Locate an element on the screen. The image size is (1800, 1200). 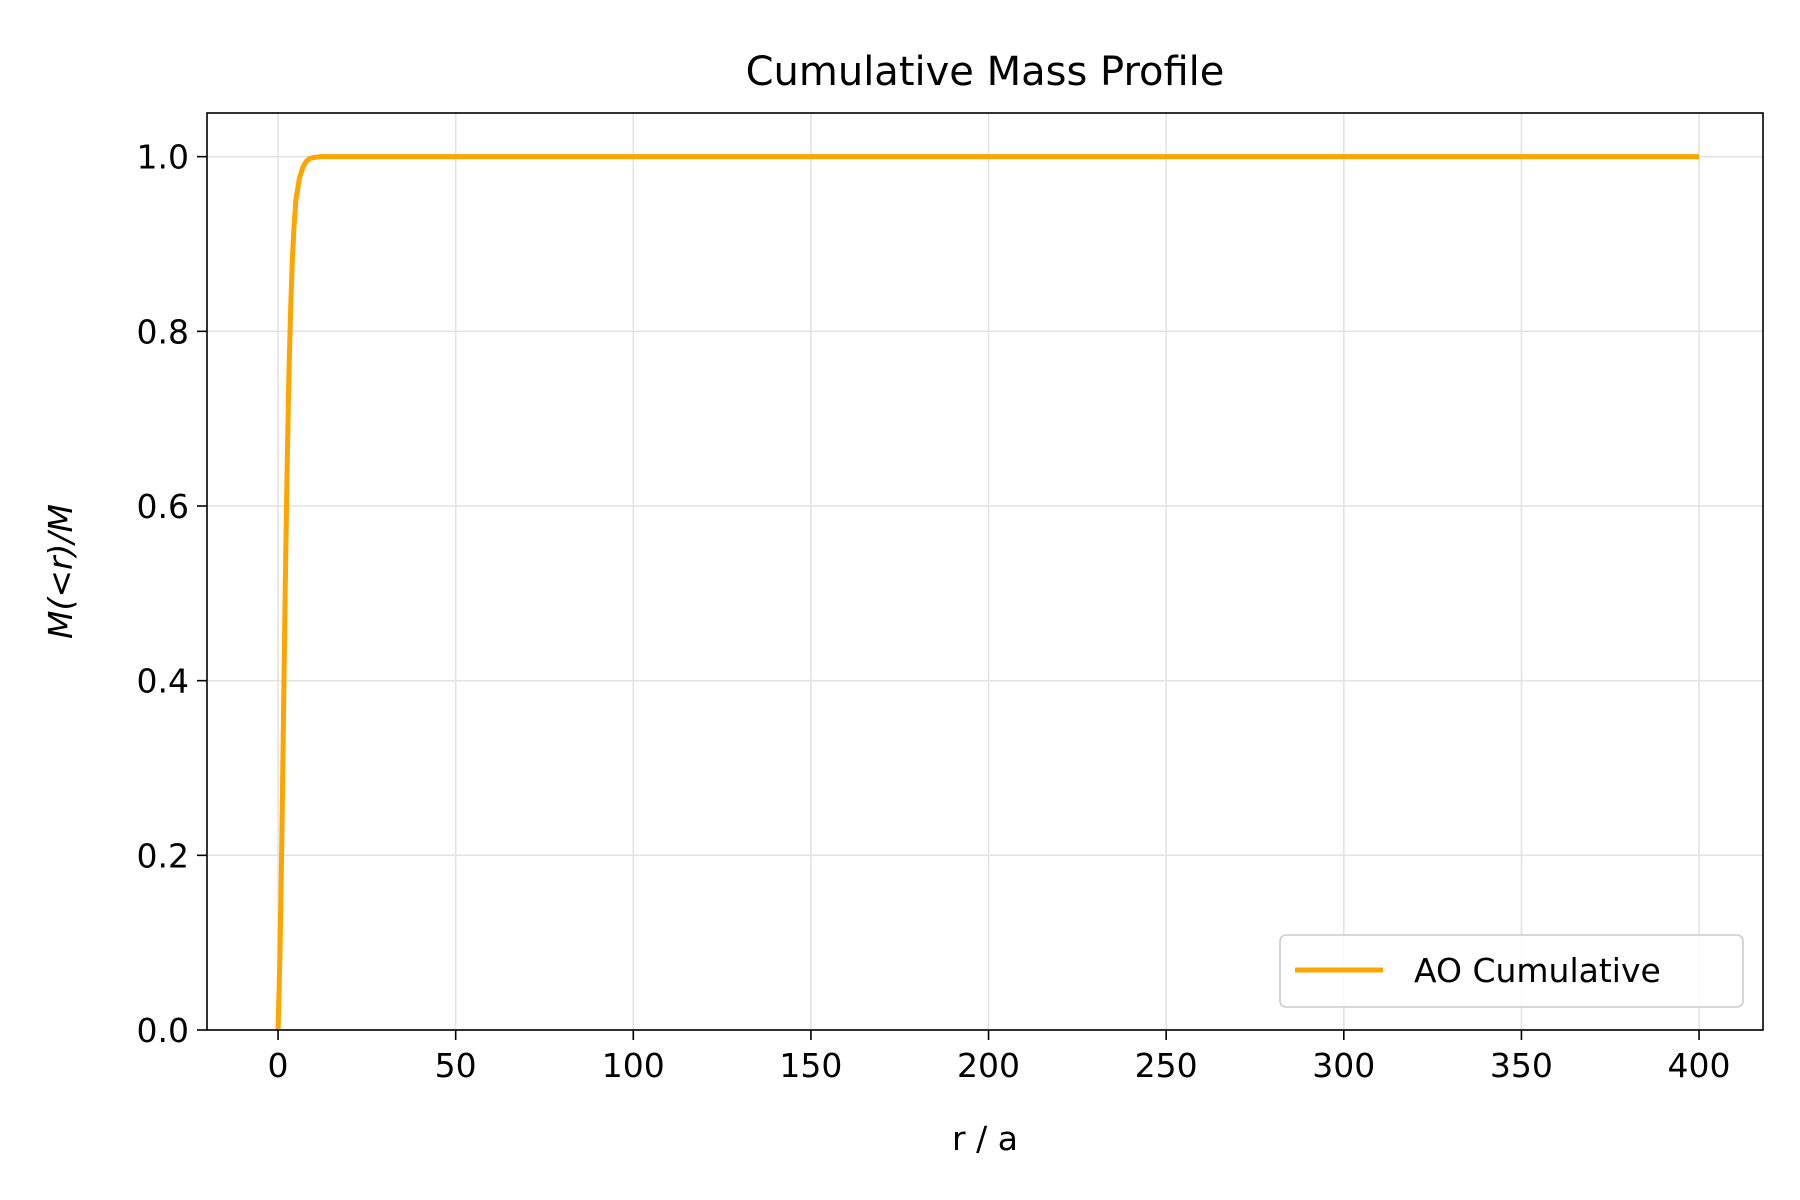
x-tick-label: 200 is located at coordinates (988, 1065).